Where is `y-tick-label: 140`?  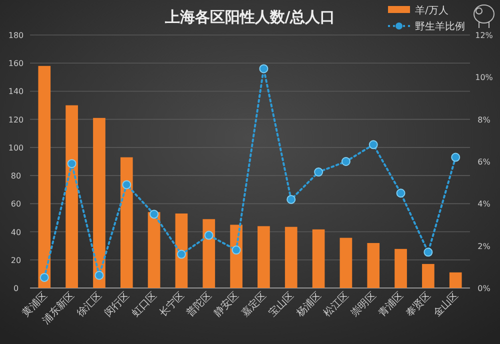 y-tick-label: 140 is located at coordinates (16, 91).